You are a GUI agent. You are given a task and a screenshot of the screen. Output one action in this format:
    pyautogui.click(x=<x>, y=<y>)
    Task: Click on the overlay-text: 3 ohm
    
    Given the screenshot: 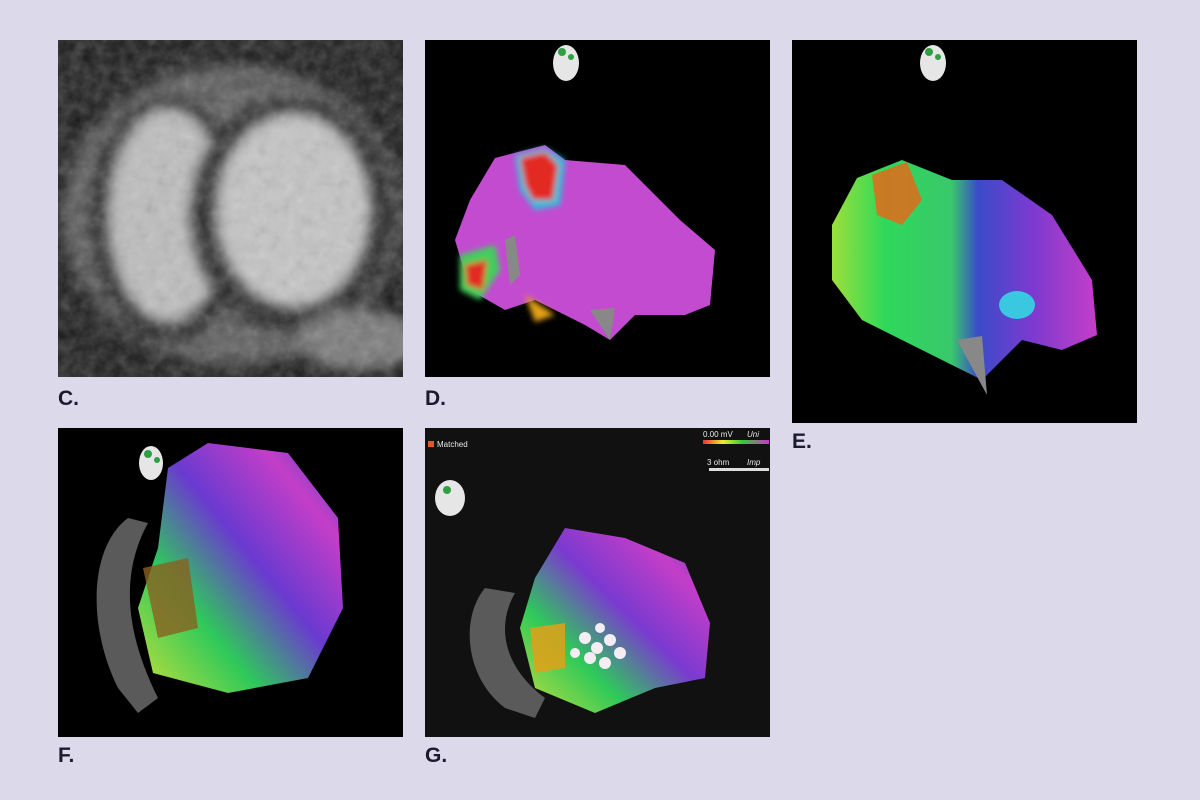 What is the action you would take?
    pyautogui.click(x=718, y=462)
    